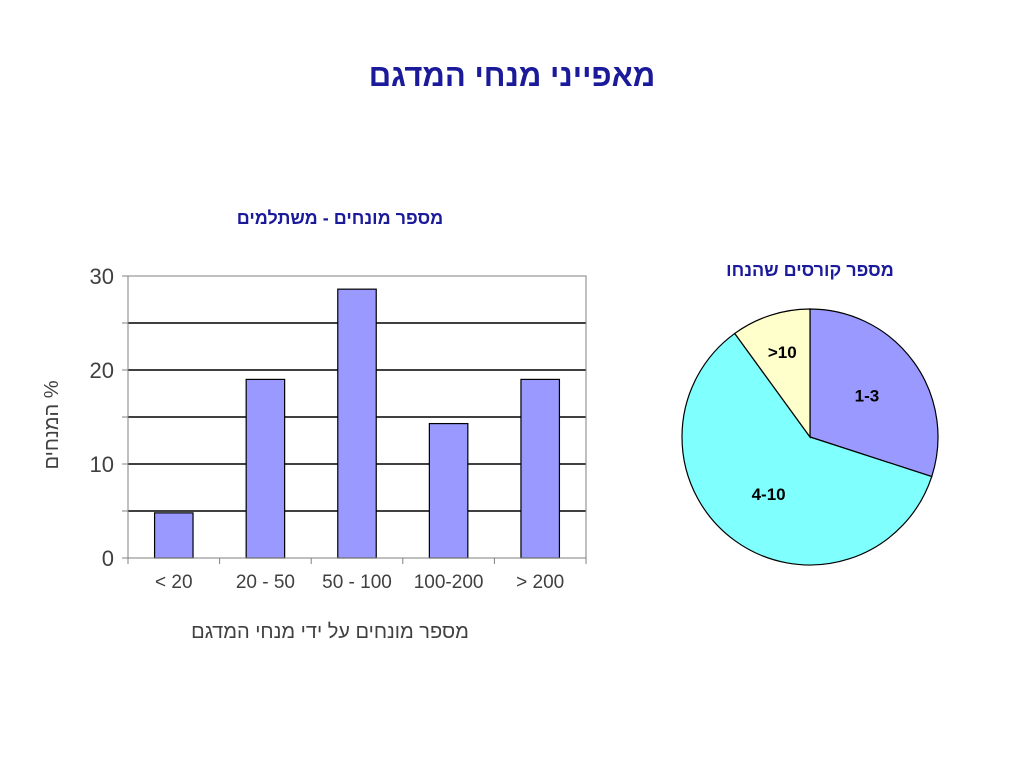 The image size is (1024, 768). Describe the element at coordinates (810, 270) in the screenshot. I see `pie-chart-title: מספר קורסים שהנחו` at that location.